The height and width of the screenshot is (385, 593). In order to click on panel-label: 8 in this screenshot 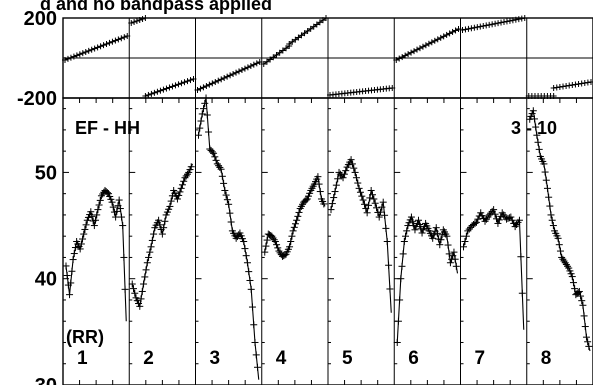, I will do `click(546, 358)`.